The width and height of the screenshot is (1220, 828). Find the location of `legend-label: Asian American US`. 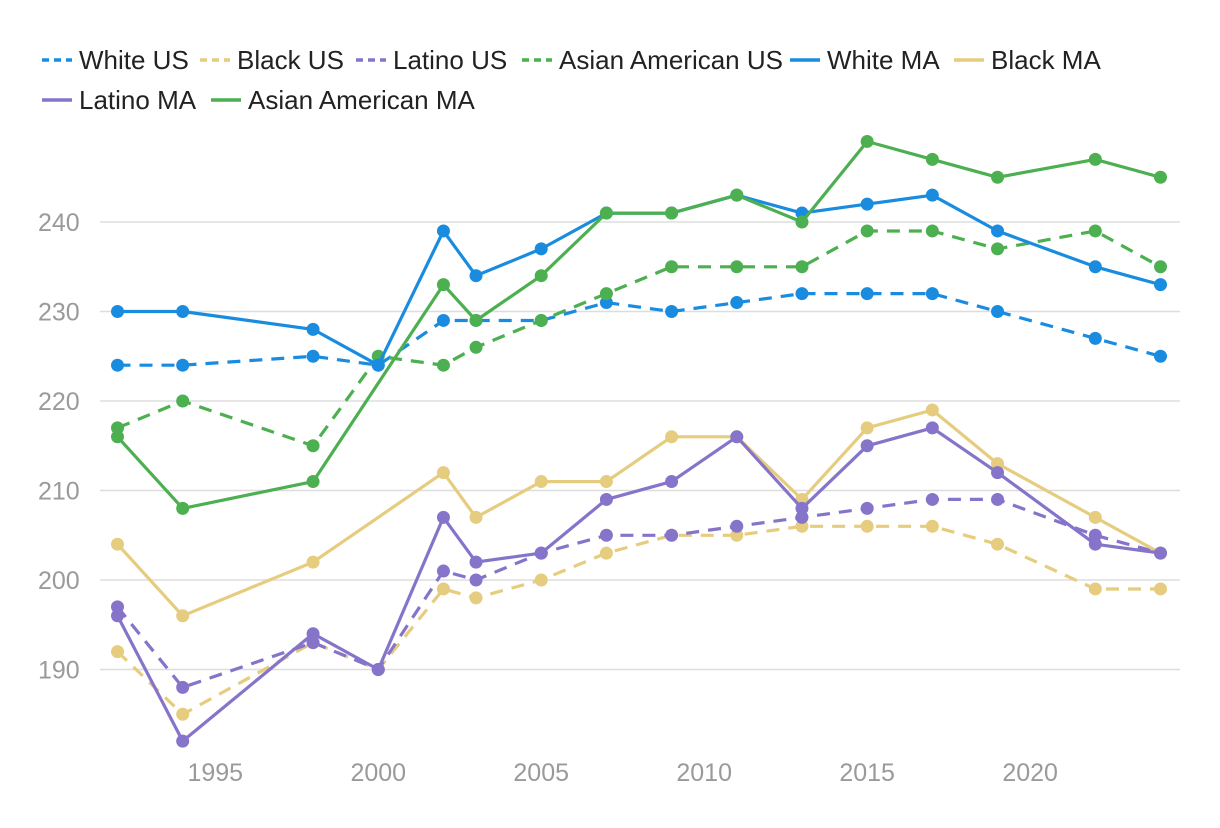

legend-label: Asian American US is located at coordinates (671, 60).